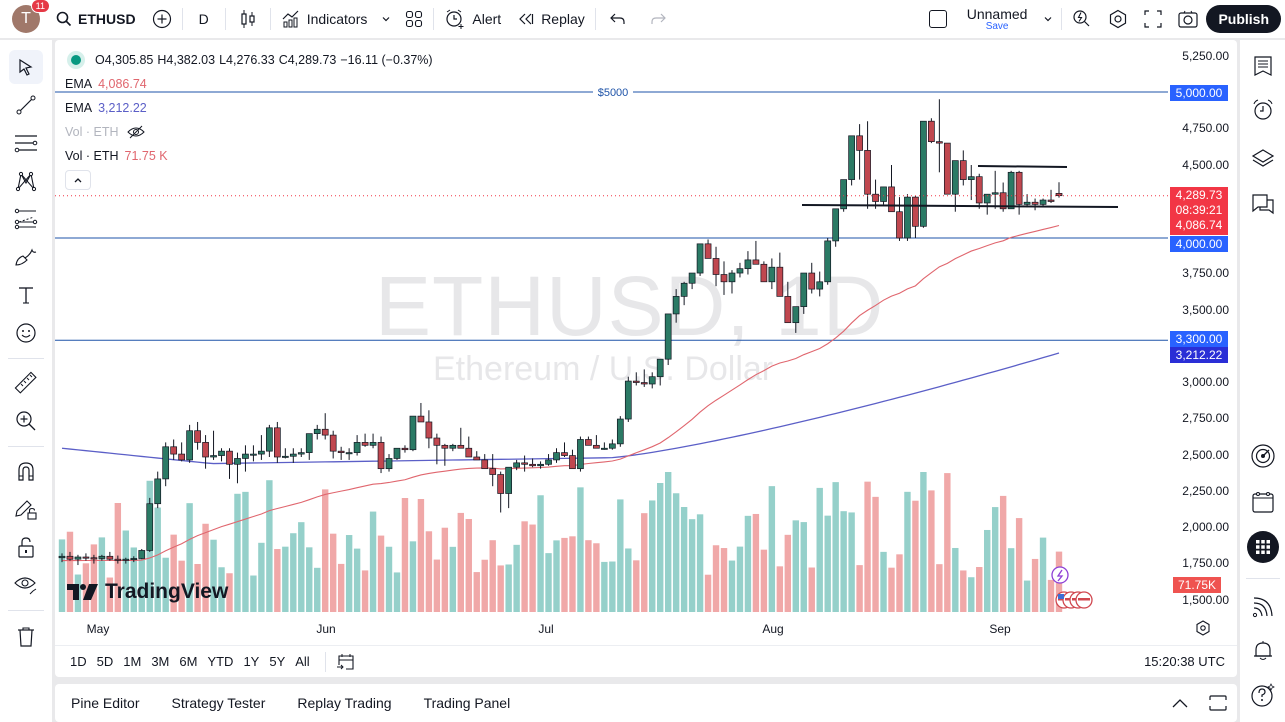 The height and width of the screenshot is (722, 1285). I want to click on tab-replay-trading: Replay Trading, so click(344, 703).